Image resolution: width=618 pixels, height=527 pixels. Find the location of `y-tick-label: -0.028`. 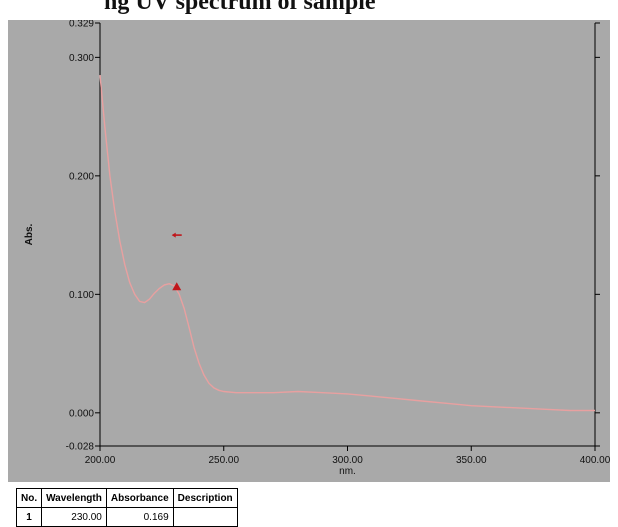

y-tick-label: -0.028 is located at coordinates (80, 447).